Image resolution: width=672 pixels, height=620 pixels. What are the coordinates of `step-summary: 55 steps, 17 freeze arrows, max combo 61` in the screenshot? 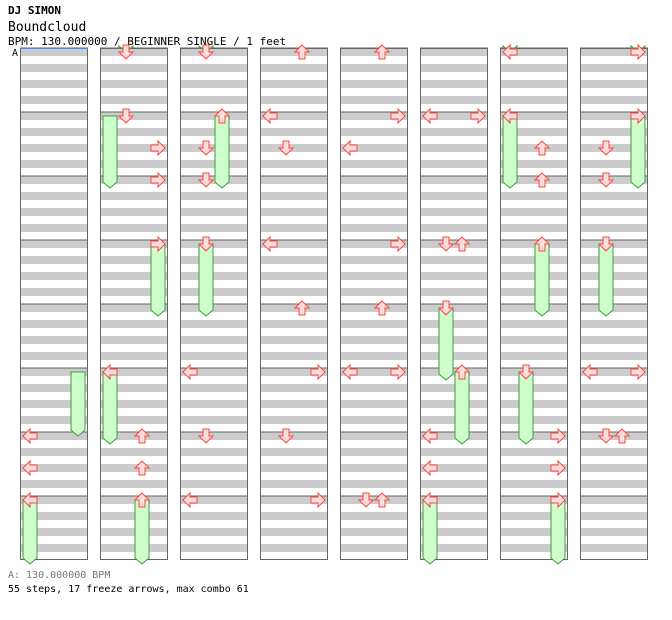 It's located at (128, 589).